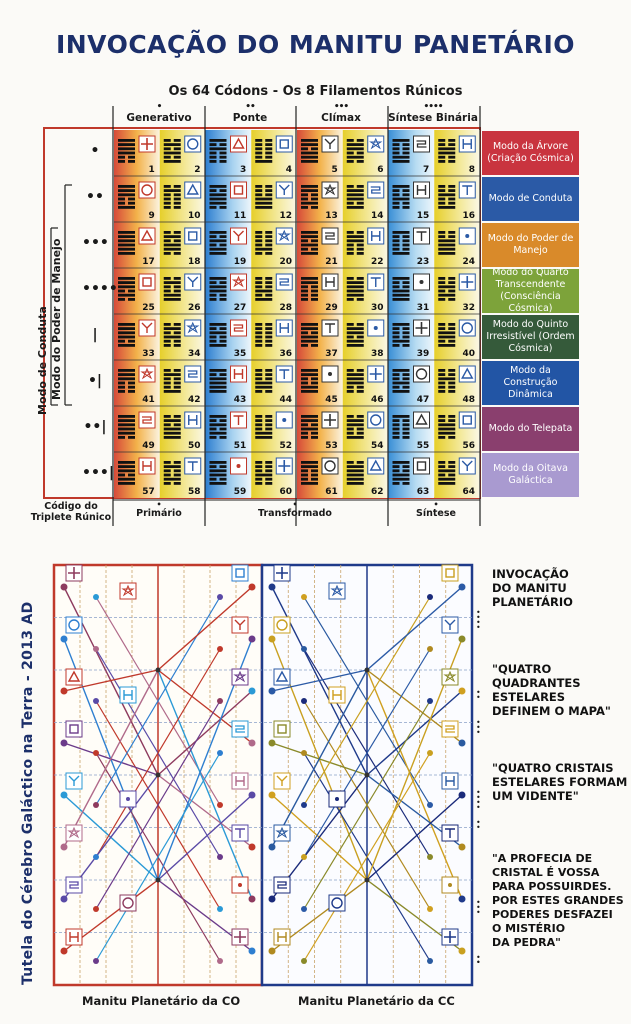 The height and width of the screenshot is (1024, 631). I want to click on codon-number: 33, so click(148, 354).